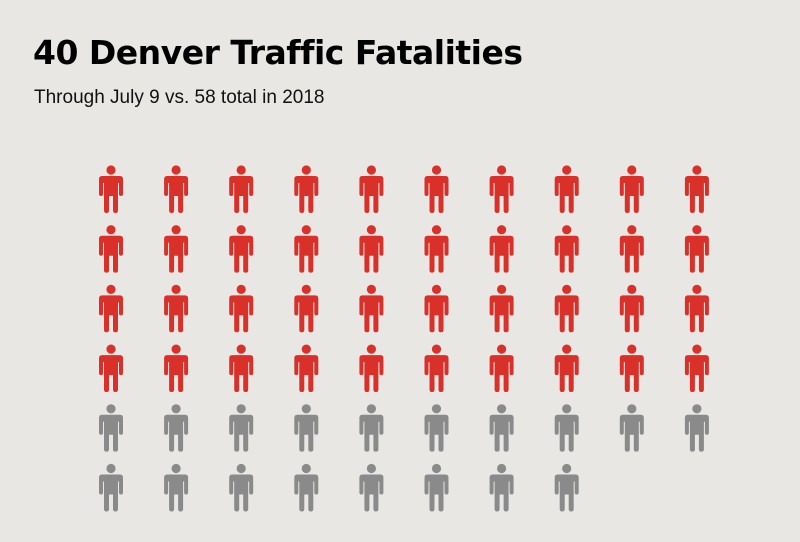 This screenshot has width=800, height=542. What do you see at coordinates (278, 52) in the screenshot?
I see `chart-title: 40 Denver Traffic Fatalities` at bounding box center [278, 52].